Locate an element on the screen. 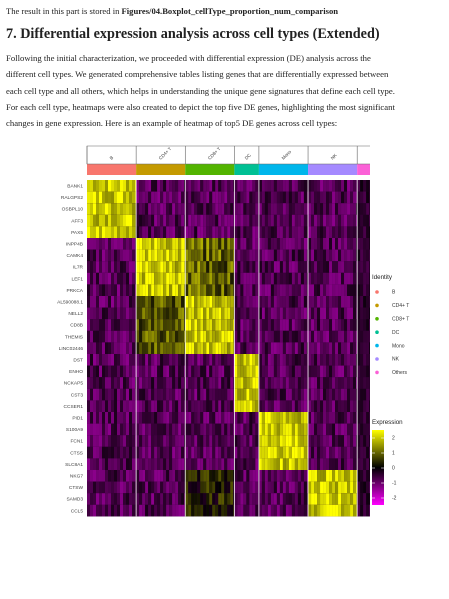  identity-legend-swatch is located at coordinates (377, 332).